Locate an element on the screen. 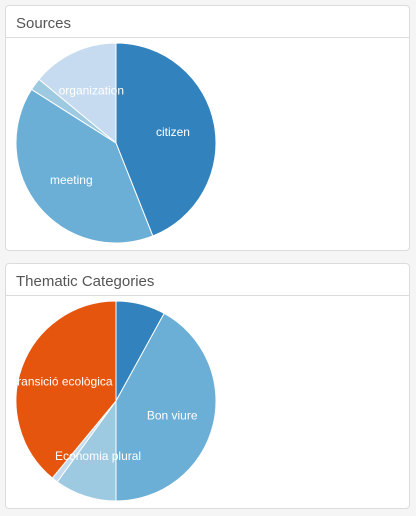  pie-slice-bon-viure is located at coordinates (166, 407).